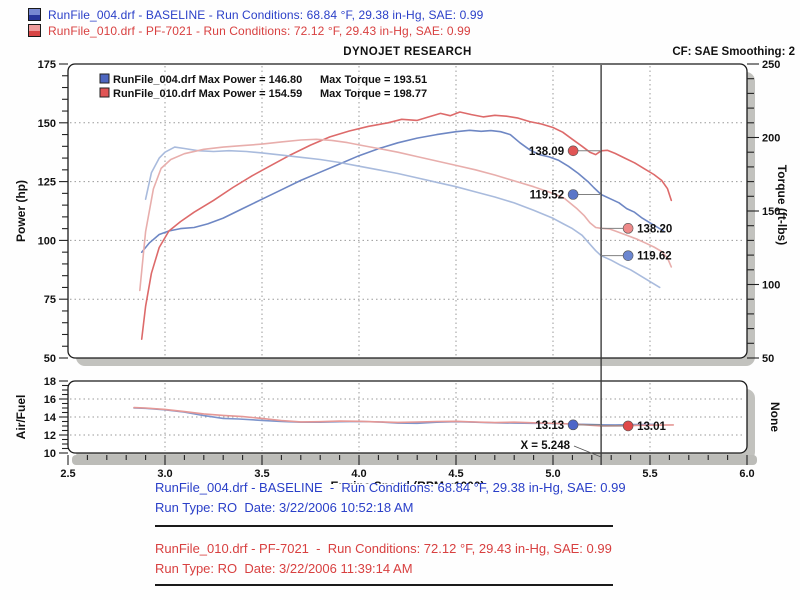 The width and height of the screenshot is (800, 600). What do you see at coordinates (34, 33) in the screenshot?
I see `run2-chip-power-color` at bounding box center [34, 33].